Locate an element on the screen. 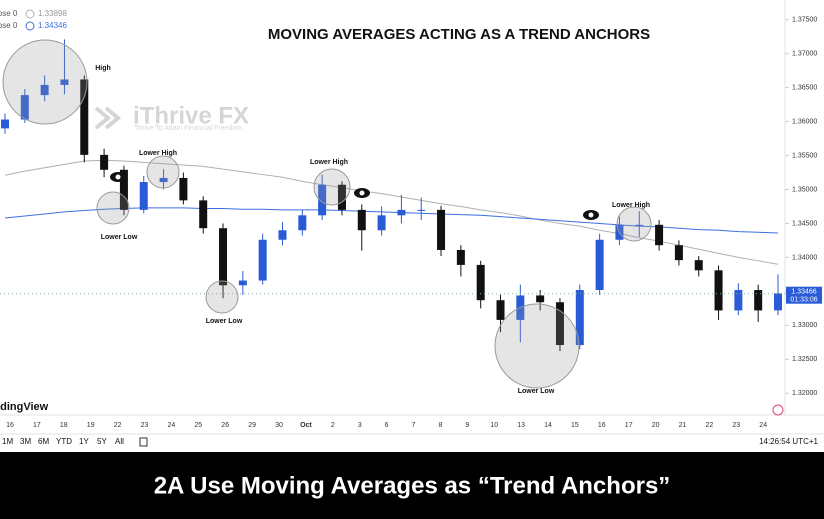  watermark-logo is located at coordinates (108, 118).